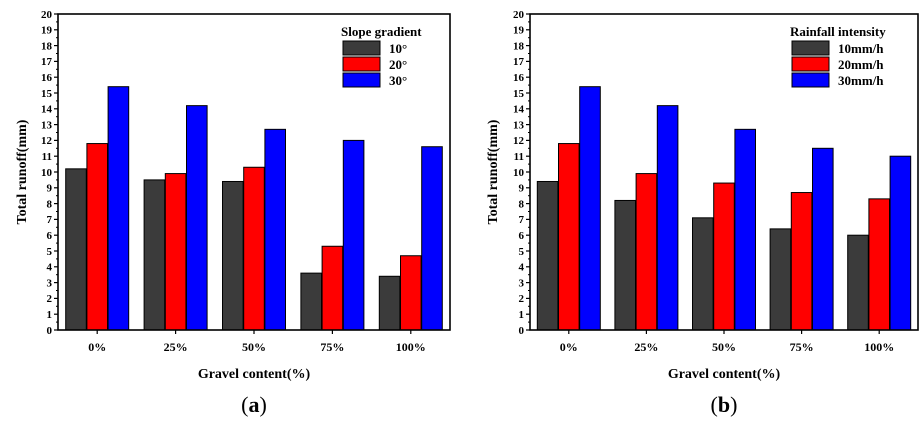 The height and width of the screenshot is (421, 920). I want to click on y-tick-label: 17, so click(519, 62).